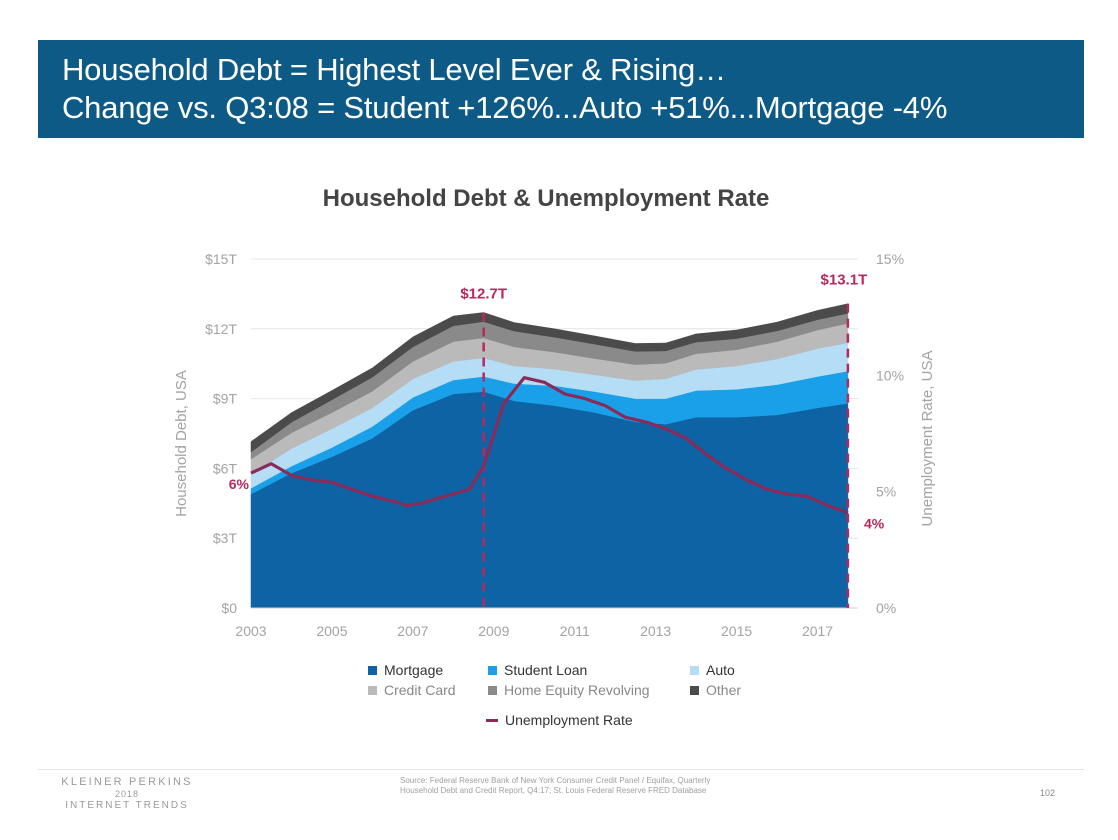 This screenshot has width=1118, height=840. Describe the element at coordinates (492, 690) in the screenshot. I see `legend-swatch-home-equity` at that location.